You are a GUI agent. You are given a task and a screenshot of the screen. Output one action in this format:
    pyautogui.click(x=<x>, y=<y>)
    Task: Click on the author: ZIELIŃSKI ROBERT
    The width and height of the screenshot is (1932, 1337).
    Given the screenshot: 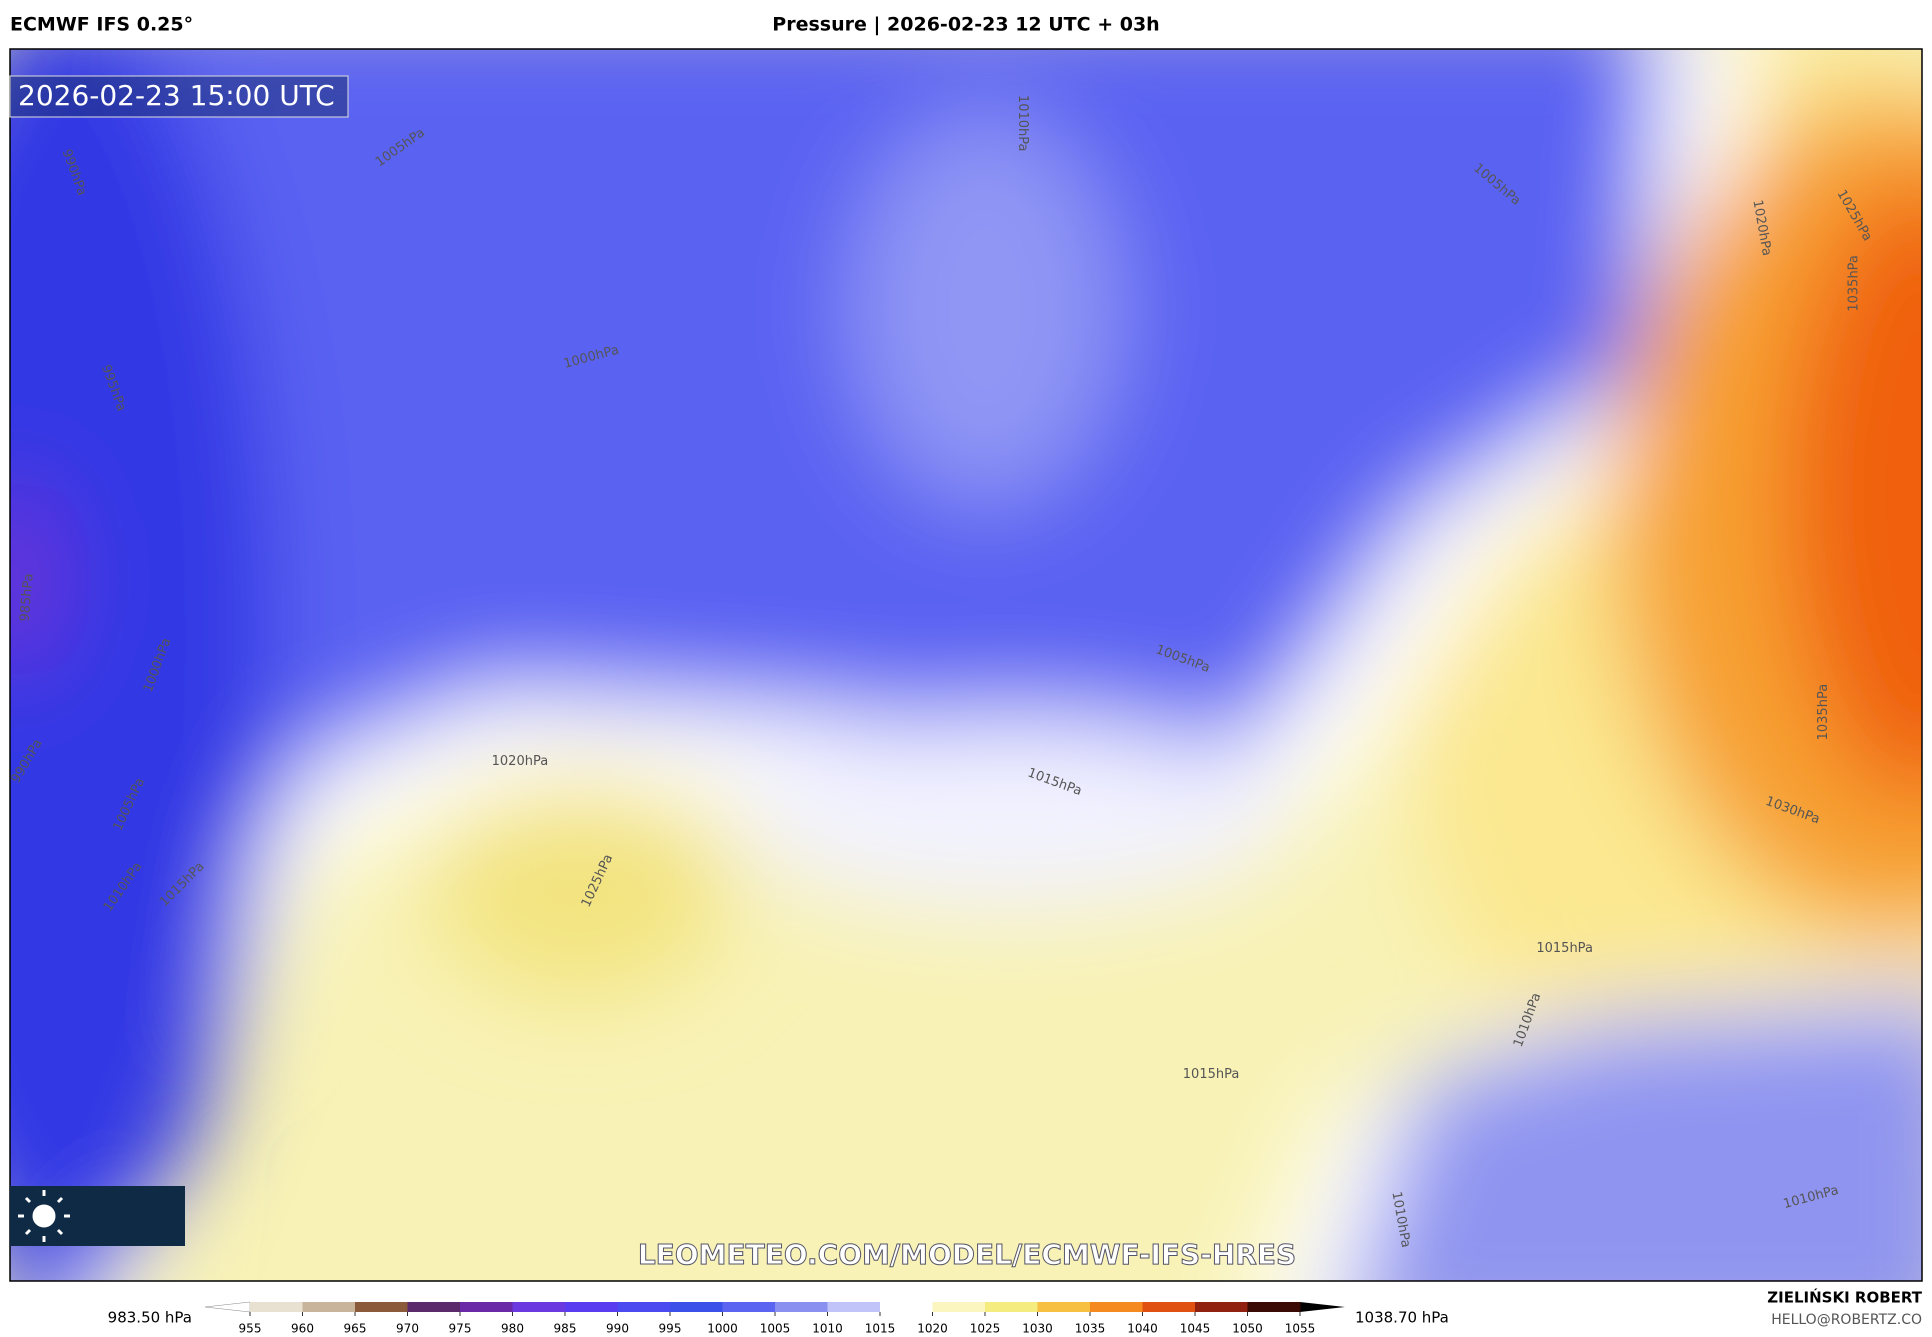 What is the action you would take?
    pyautogui.click(x=1844, y=1297)
    